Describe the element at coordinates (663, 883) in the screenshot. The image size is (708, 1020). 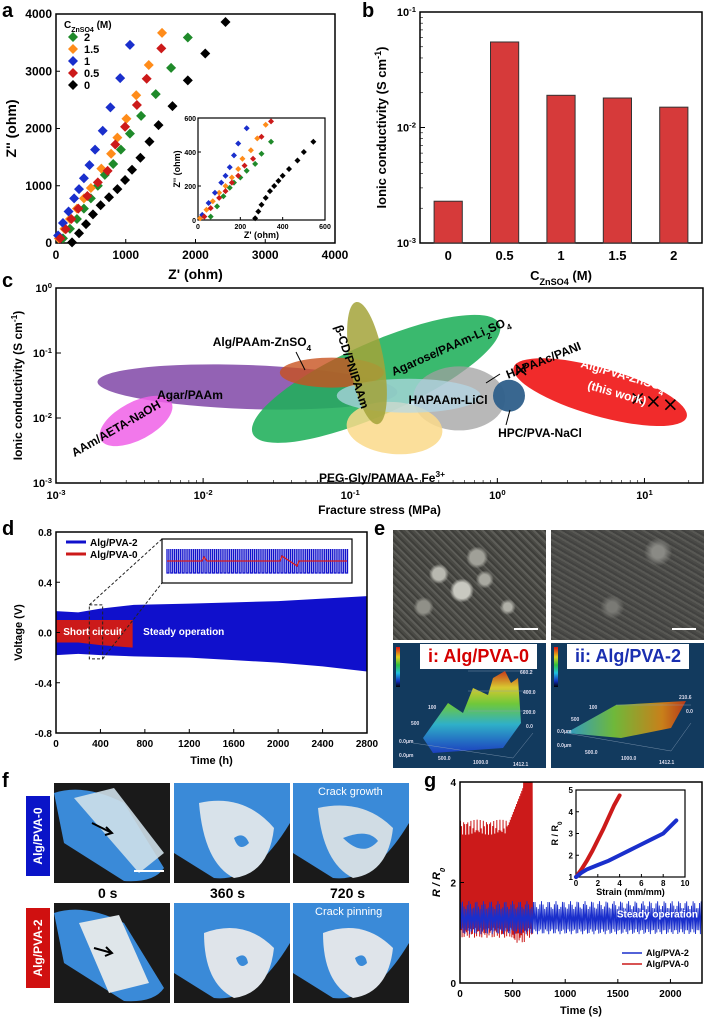
I see `inset-x-tick-label: 8` at that location.